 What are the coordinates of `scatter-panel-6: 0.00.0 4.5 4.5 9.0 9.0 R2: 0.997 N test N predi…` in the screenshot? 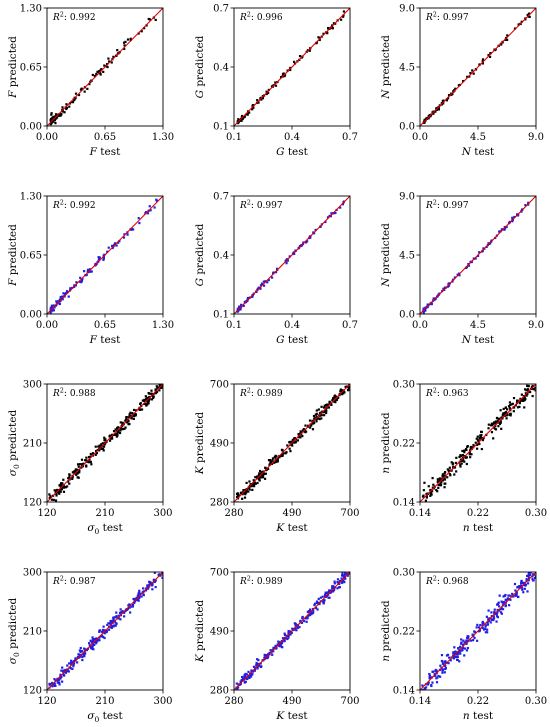 It's located at (462, 269).